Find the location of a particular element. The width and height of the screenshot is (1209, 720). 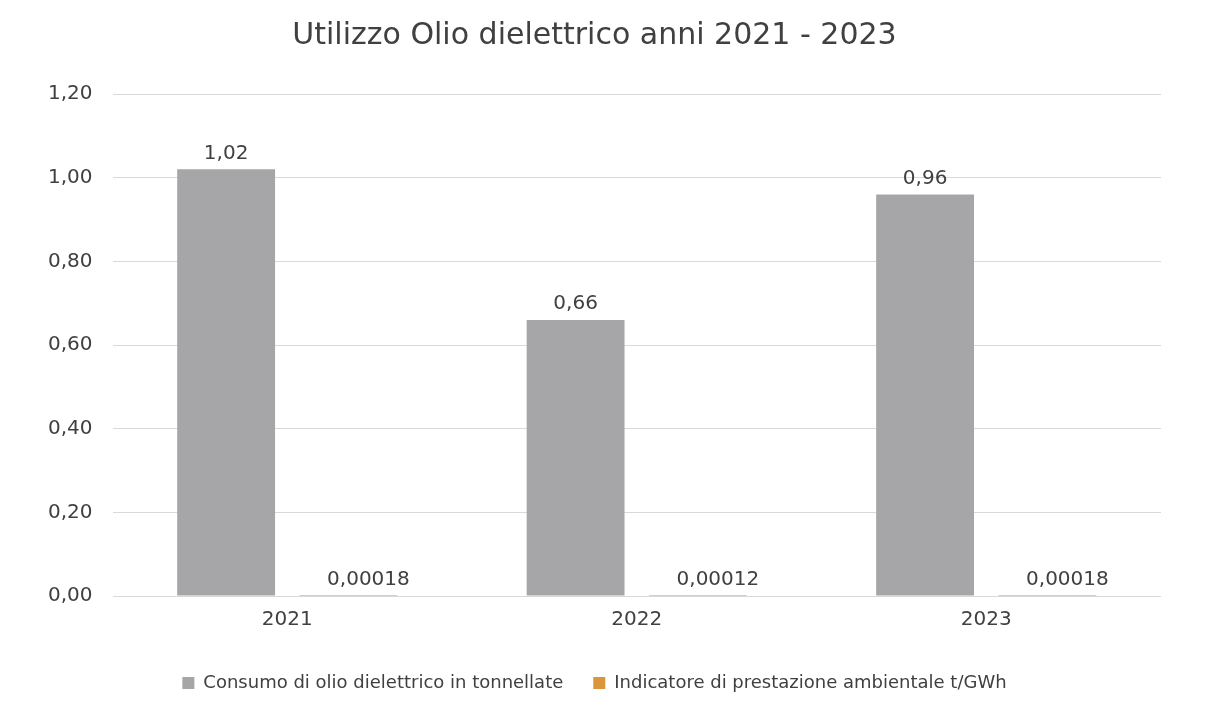

legend-label: Consumo di olio dielettrico in tonnellate is located at coordinates (383, 681).